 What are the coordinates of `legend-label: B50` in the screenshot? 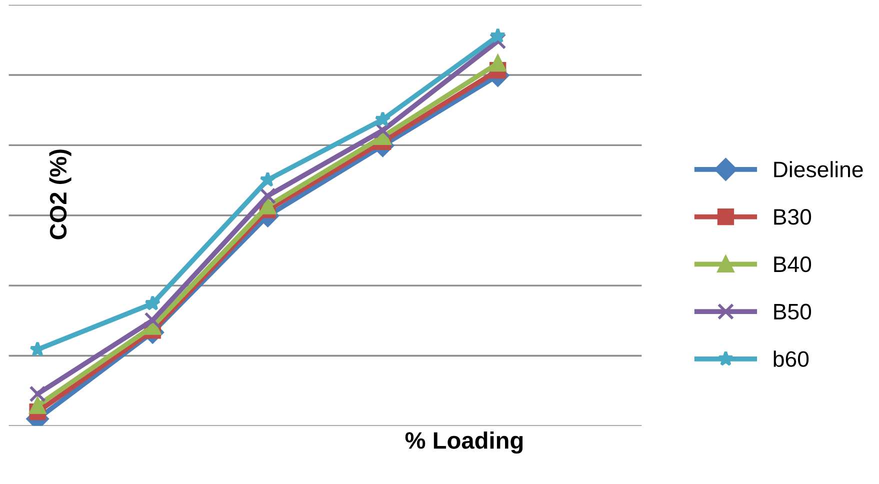 It's located at (793, 312).